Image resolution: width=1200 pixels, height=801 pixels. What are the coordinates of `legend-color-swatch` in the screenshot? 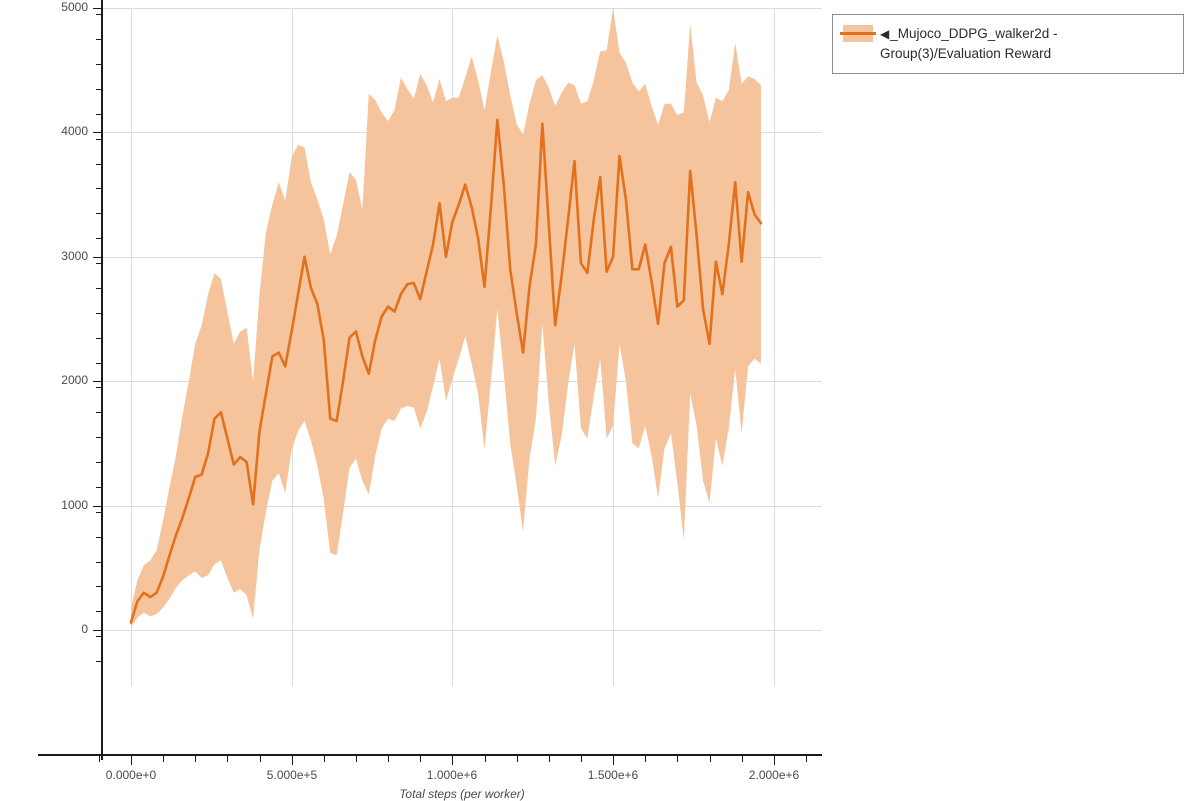 It's located at (858, 33).